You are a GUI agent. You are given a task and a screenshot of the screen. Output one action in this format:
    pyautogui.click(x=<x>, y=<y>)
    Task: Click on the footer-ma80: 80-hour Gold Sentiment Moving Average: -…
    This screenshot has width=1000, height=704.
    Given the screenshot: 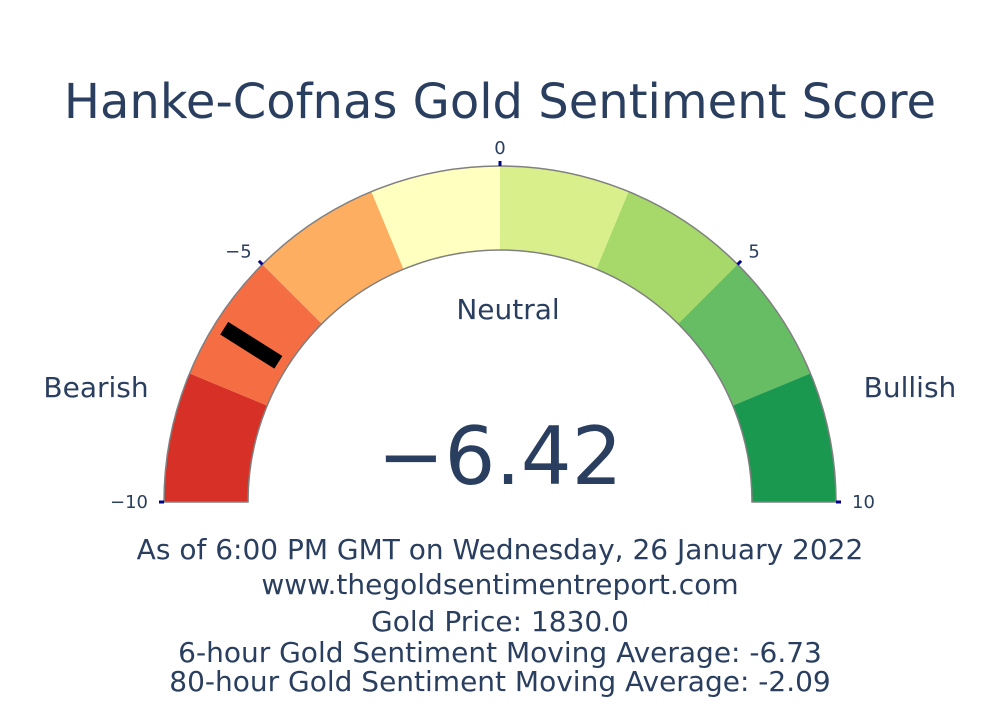 What is the action you would take?
    pyautogui.click(x=500, y=681)
    